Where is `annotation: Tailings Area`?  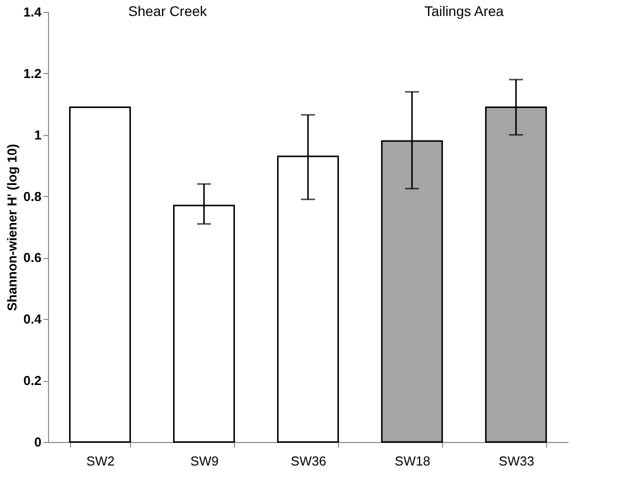 annotation: Tailings Area is located at coordinates (464, 11).